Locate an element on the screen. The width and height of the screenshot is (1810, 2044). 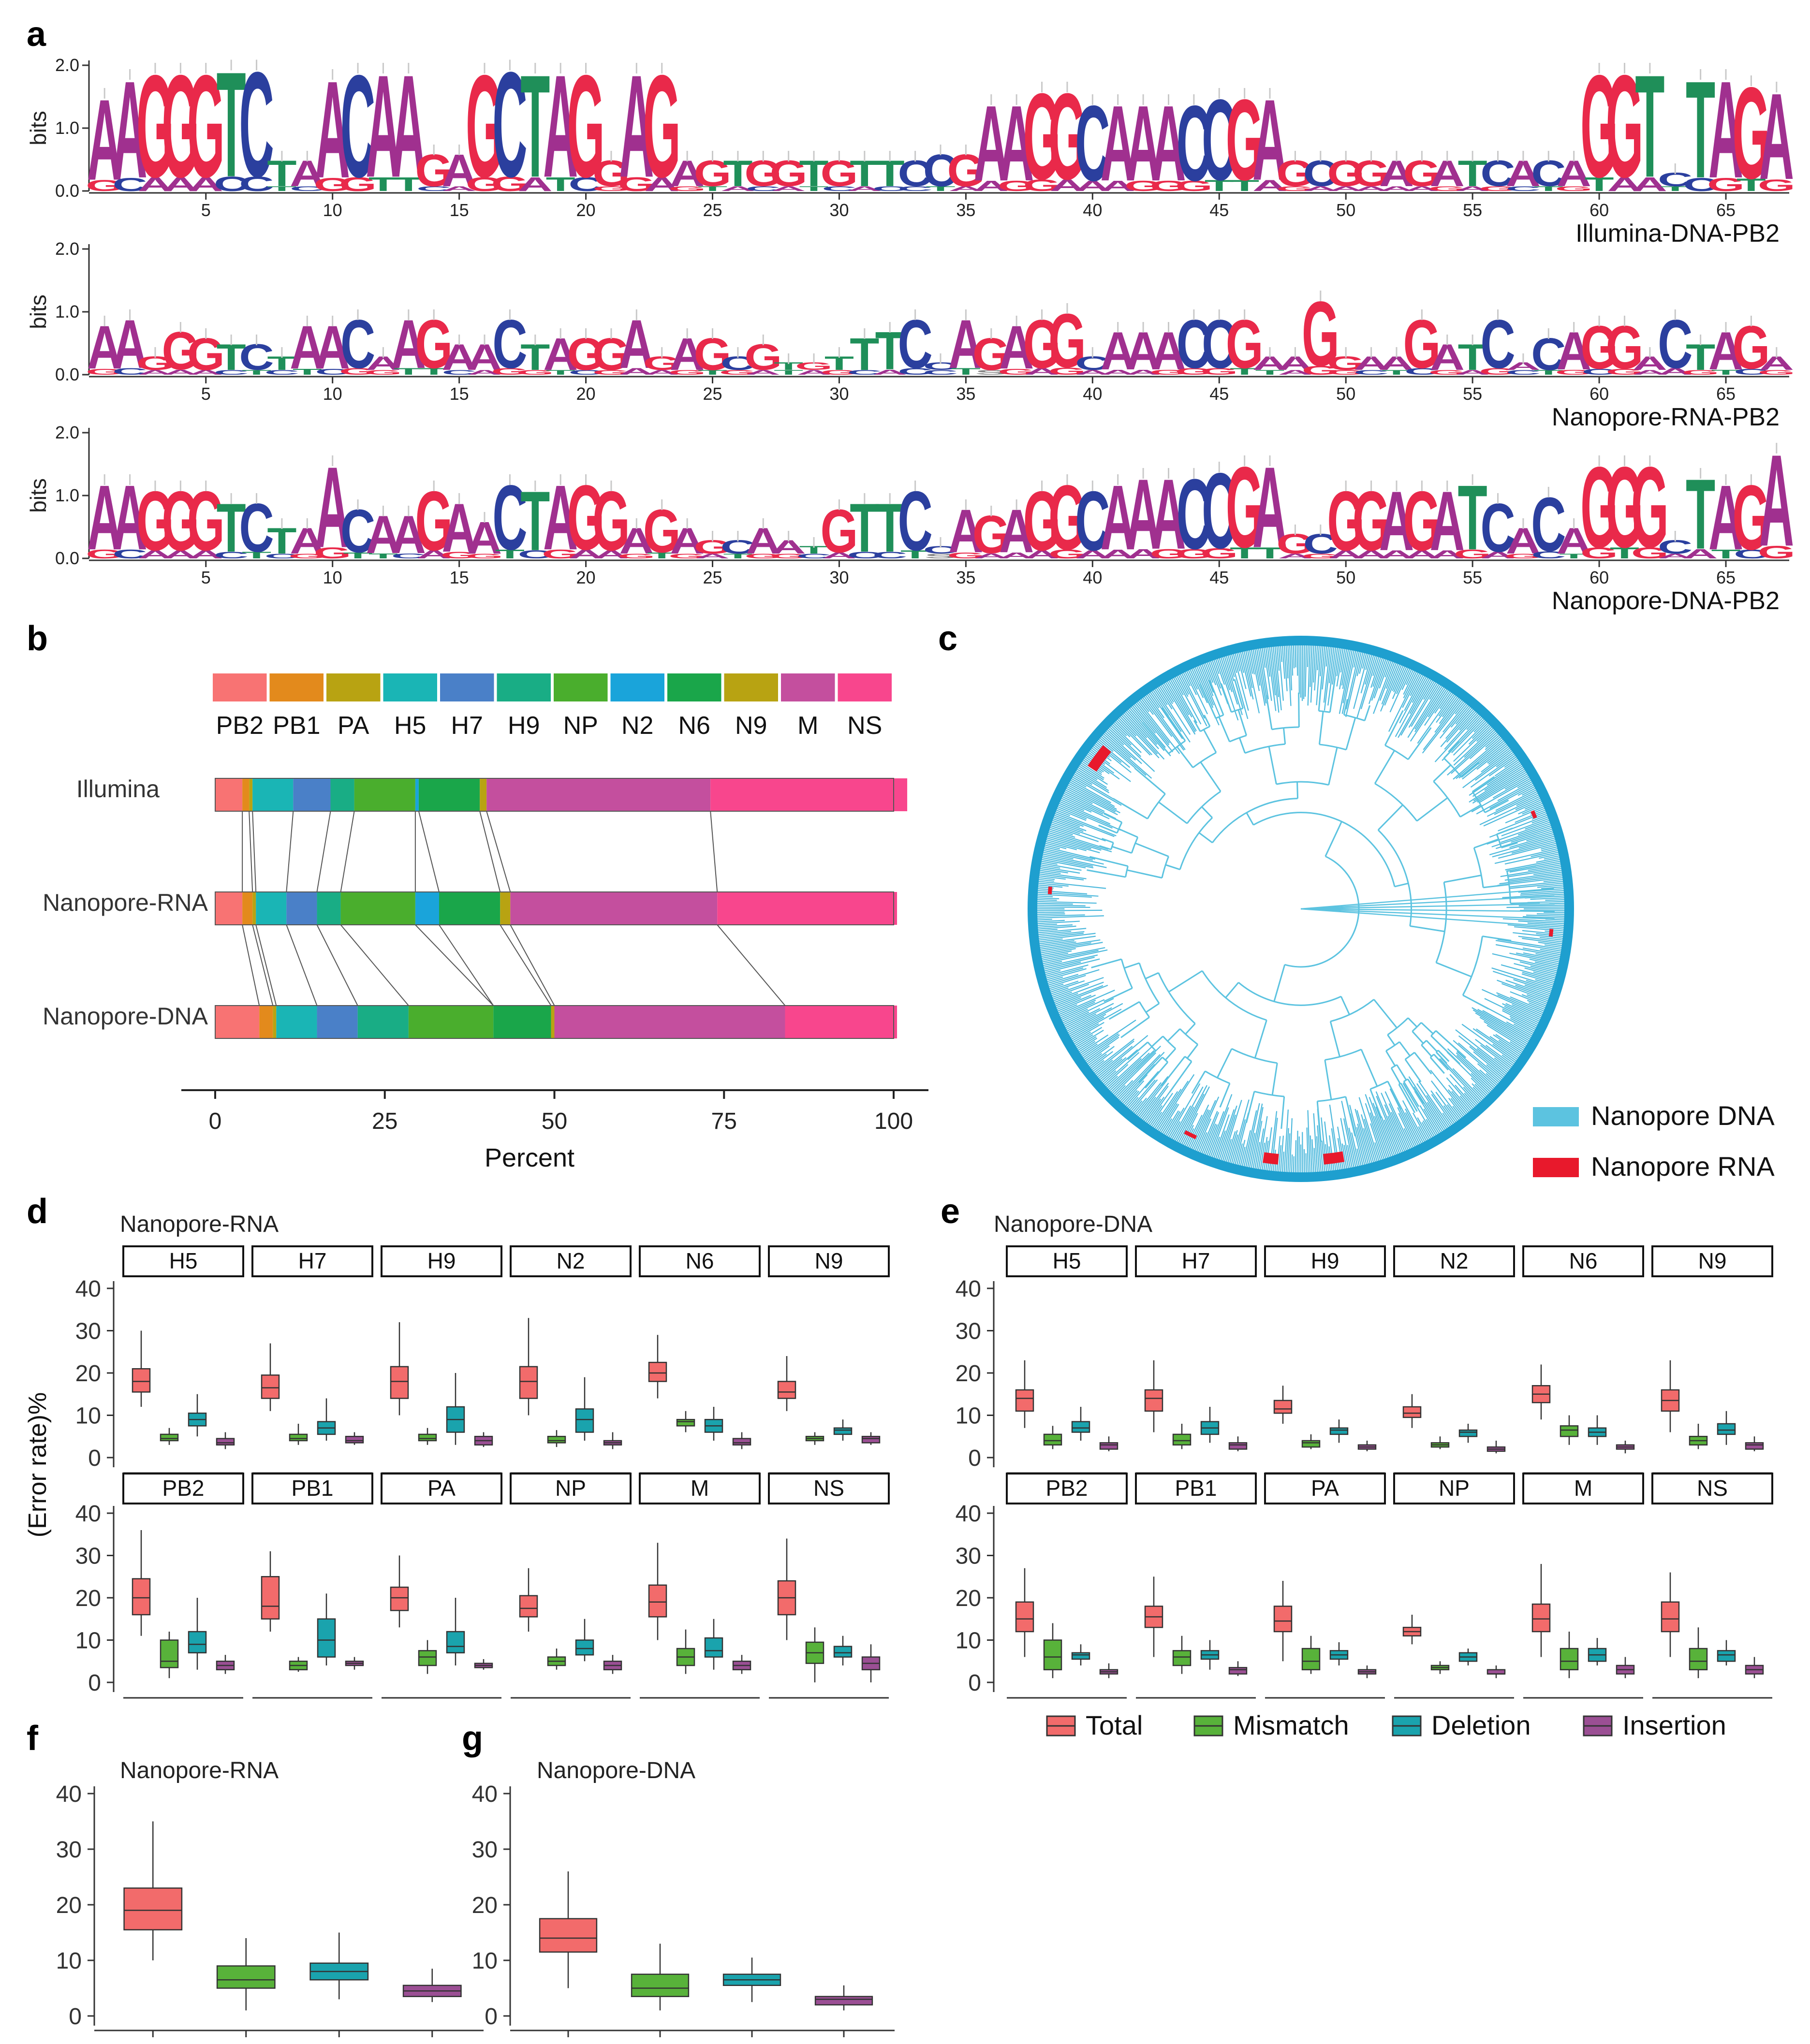
box-ytick-label: 10 is located at coordinates (968, 1641).